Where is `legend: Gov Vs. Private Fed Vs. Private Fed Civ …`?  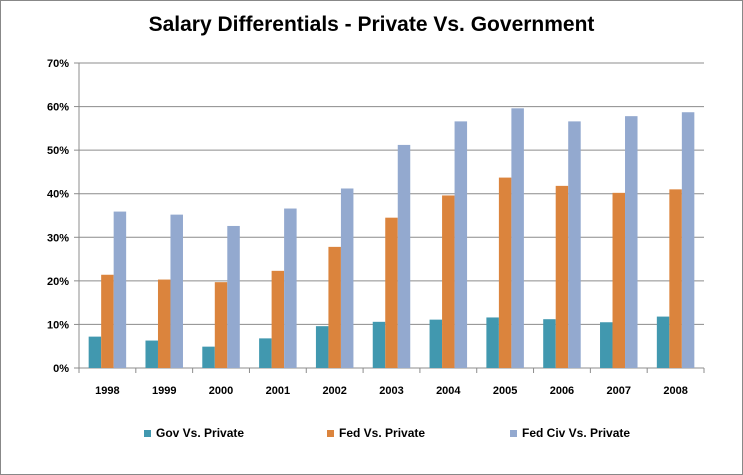
legend: Gov Vs. Private Fed Vs. Private Fed Civ … is located at coordinates (371, 434).